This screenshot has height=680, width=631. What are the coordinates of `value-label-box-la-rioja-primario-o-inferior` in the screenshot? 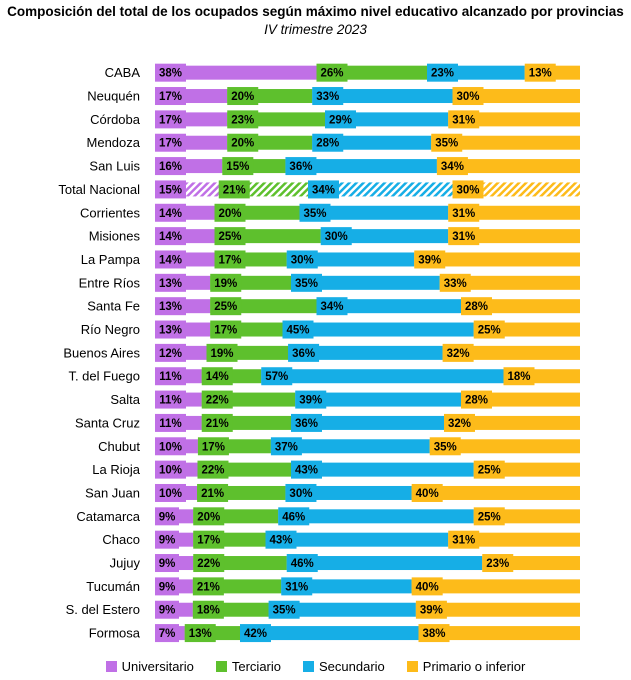 It's located at (489, 469).